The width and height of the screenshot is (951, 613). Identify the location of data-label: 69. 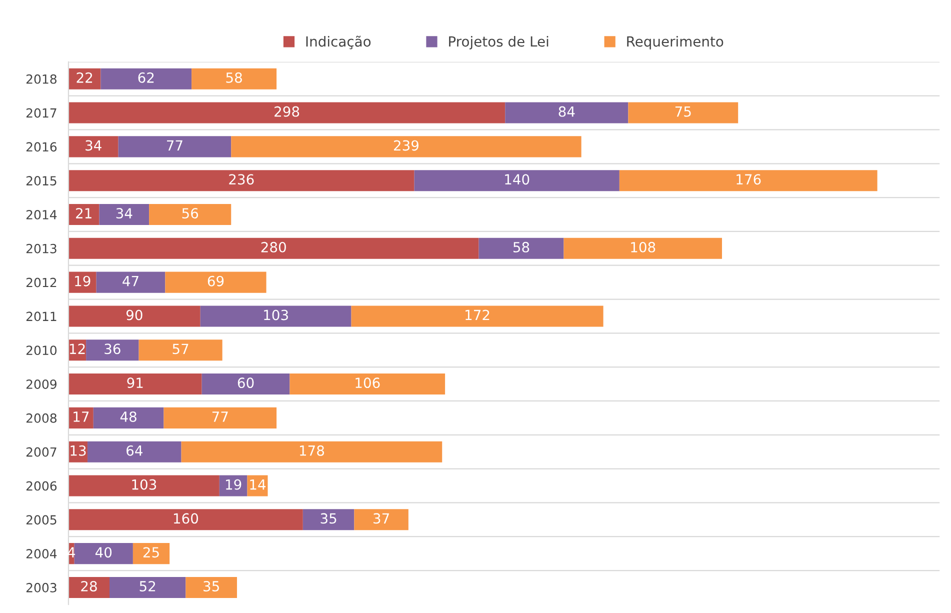
(216, 281).